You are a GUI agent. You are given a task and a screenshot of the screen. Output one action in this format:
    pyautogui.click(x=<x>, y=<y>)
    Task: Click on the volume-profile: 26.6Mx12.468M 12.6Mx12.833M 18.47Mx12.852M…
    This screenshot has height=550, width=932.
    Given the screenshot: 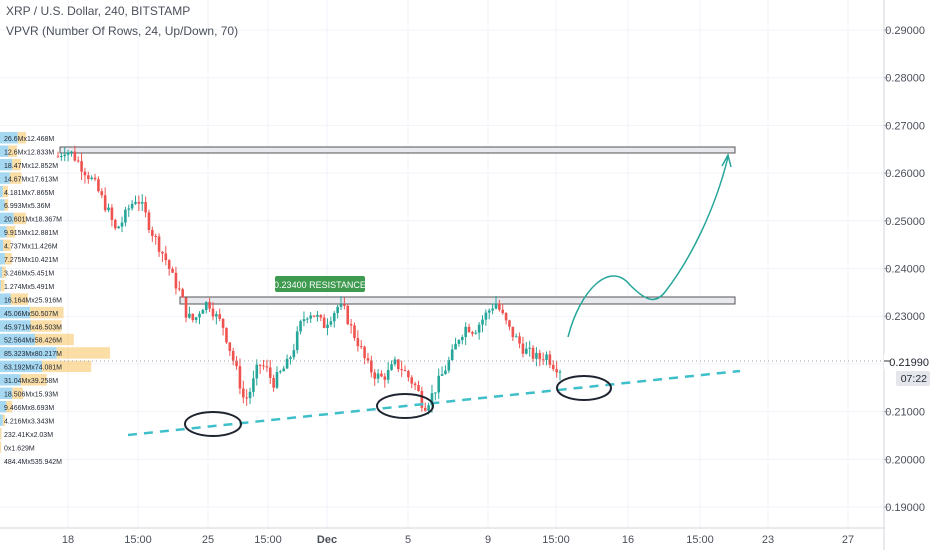 What is the action you would take?
    pyautogui.click(x=55, y=299)
    